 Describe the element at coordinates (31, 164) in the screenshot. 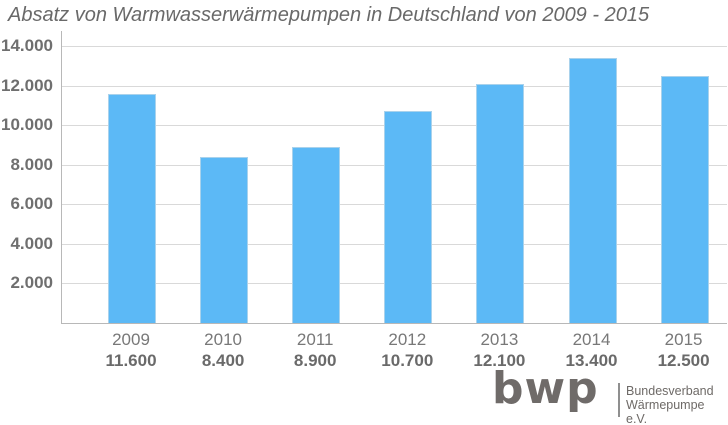

I see `y-tick-label: 8.000` at that location.